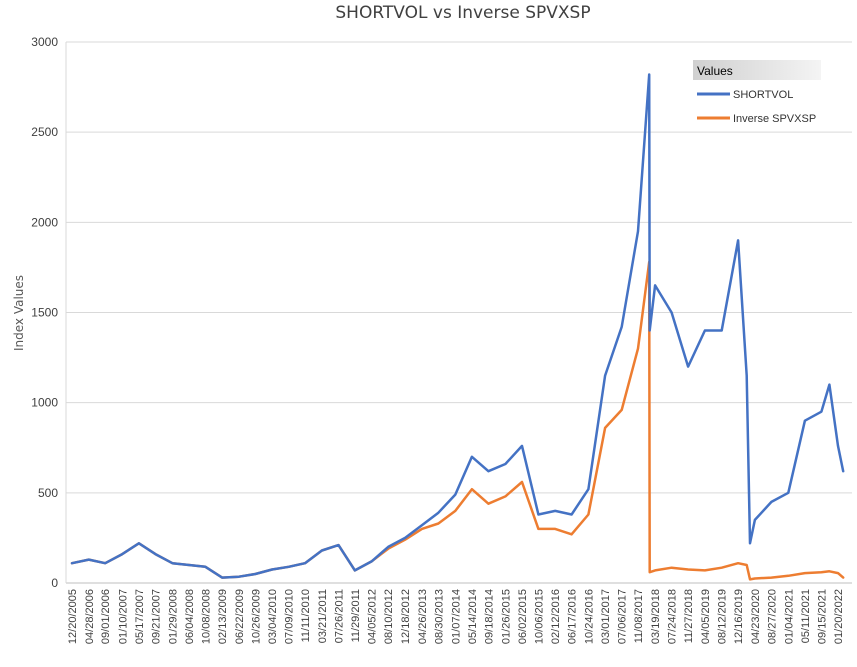 The height and width of the screenshot is (667, 857). What do you see at coordinates (822, 616) in the screenshot?
I see `x-tick-label: 09/15/2021` at bounding box center [822, 616].